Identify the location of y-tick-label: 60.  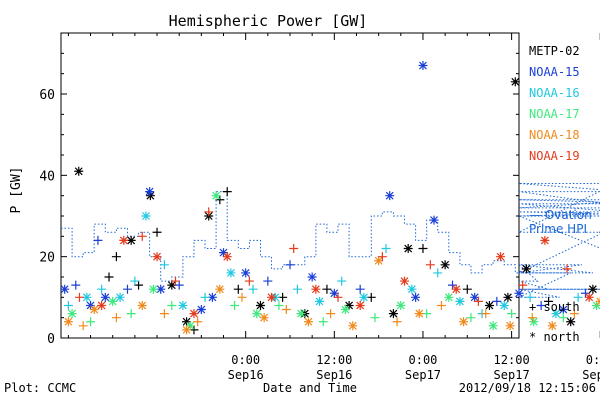
(47, 95).